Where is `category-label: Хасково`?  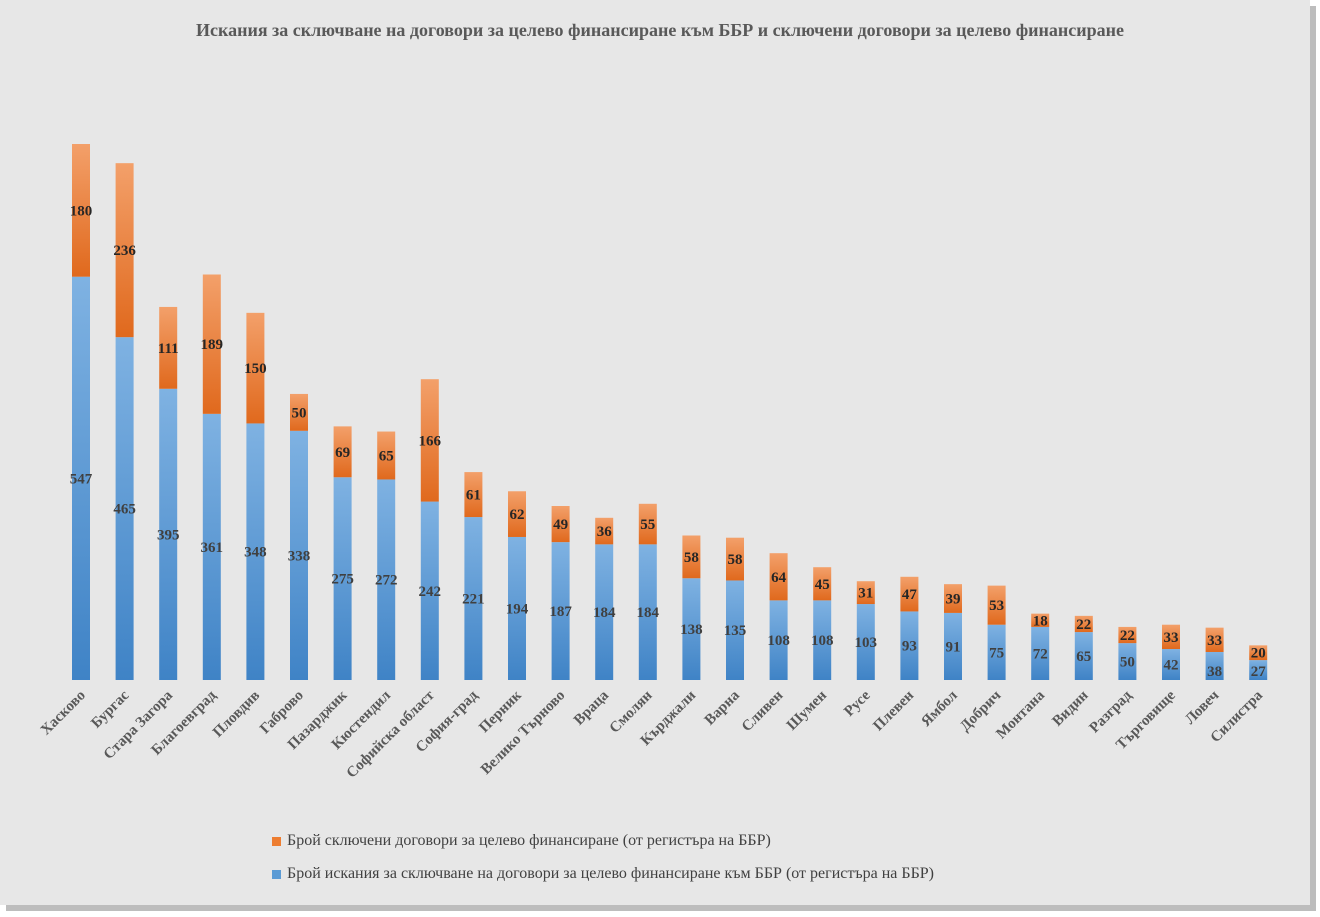
category-label: Хасково is located at coordinates (63, 713).